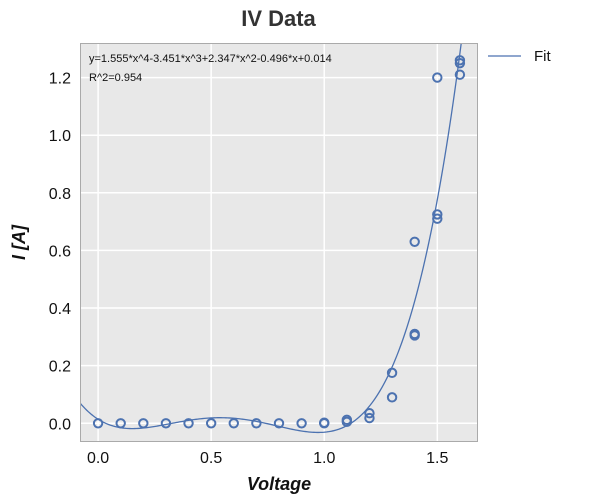 This screenshot has width=591, height=504. What do you see at coordinates (519, 56) in the screenshot?
I see `legend: Fit` at bounding box center [519, 56].